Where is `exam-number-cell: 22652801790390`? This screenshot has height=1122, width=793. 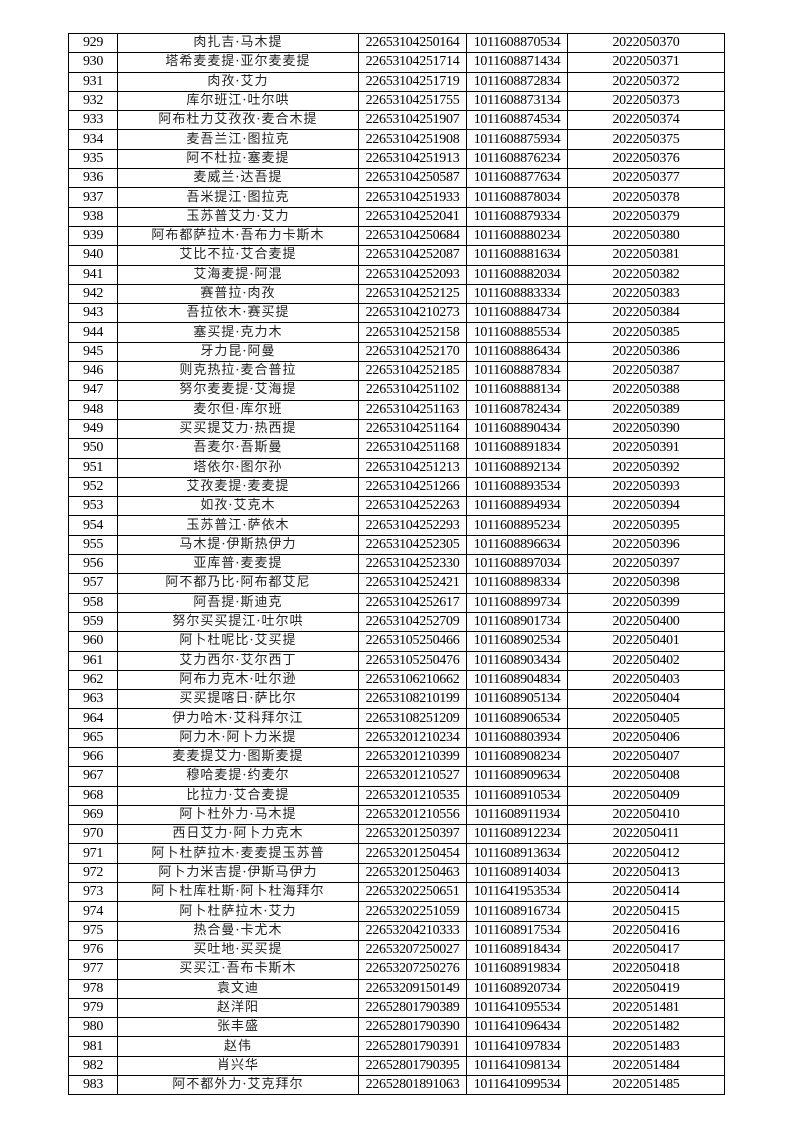
exam-number-cell: 22652801790390 is located at coordinates (412, 1027).